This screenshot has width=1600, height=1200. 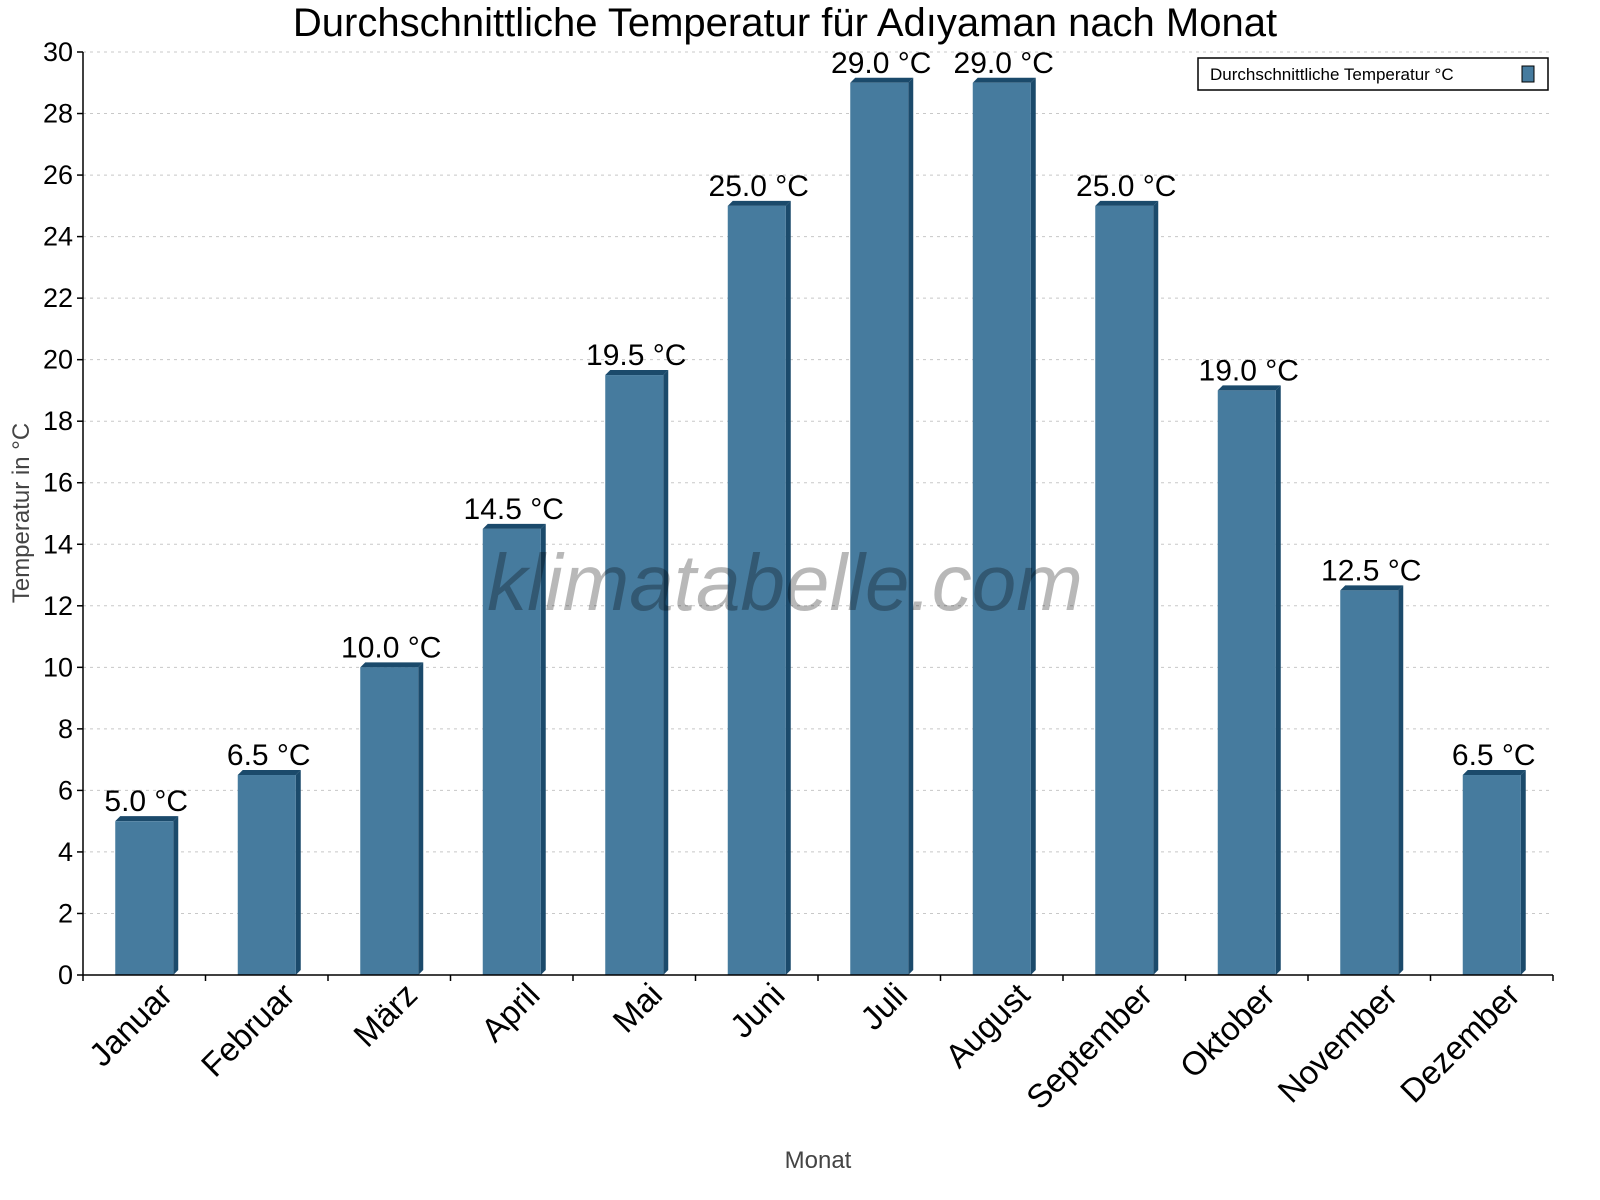 I want to click on legend-box, so click(x=1373, y=74).